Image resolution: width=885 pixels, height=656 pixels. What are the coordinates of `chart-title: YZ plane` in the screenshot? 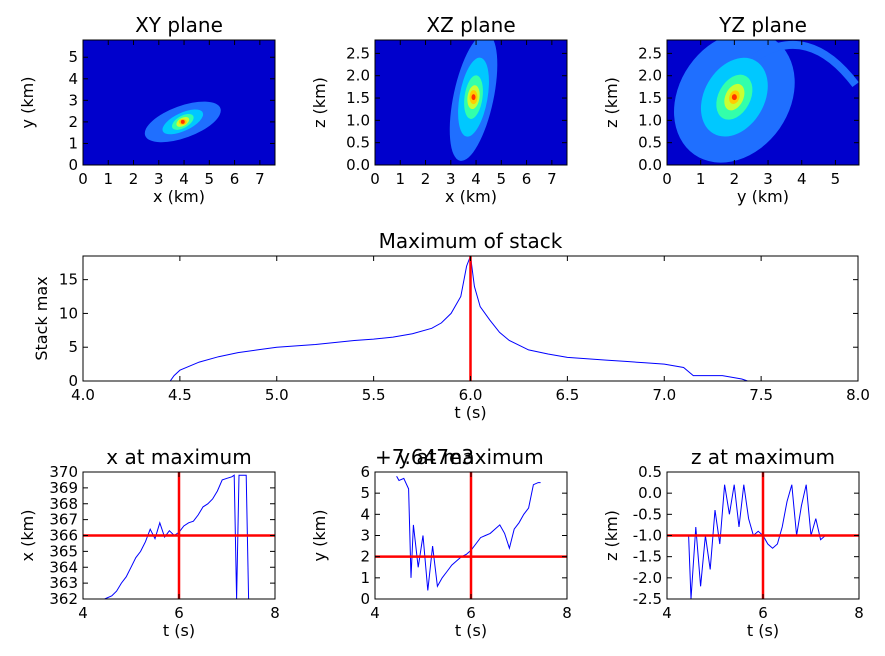 It's located at (762, 25).